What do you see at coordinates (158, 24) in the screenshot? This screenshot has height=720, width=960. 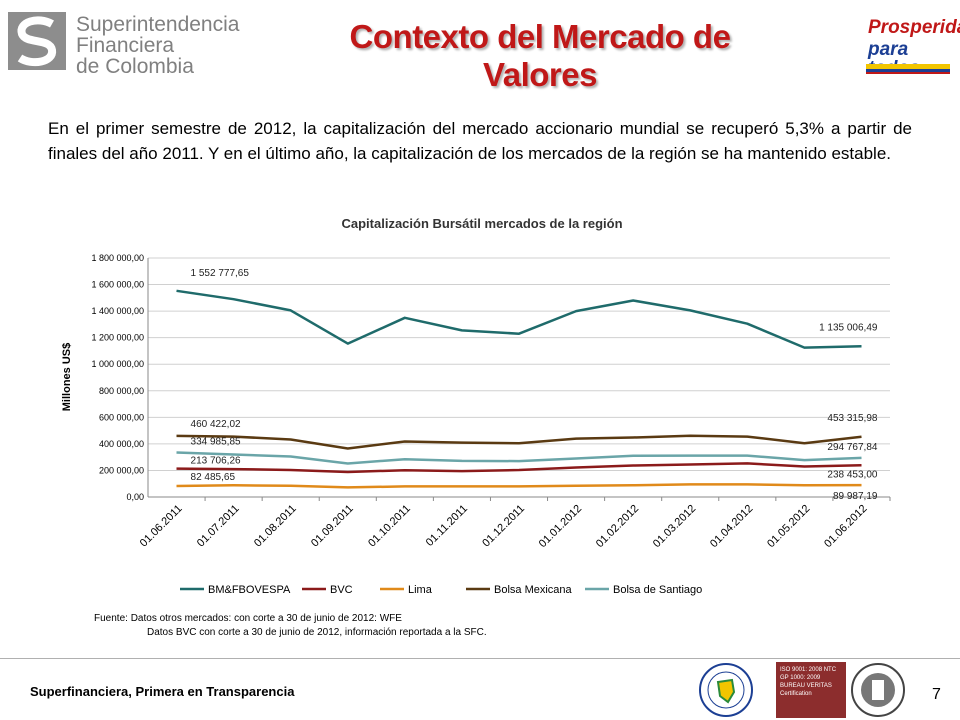 I see `org-name-line-1: Superintendencia` at bounding box center [158, 24].